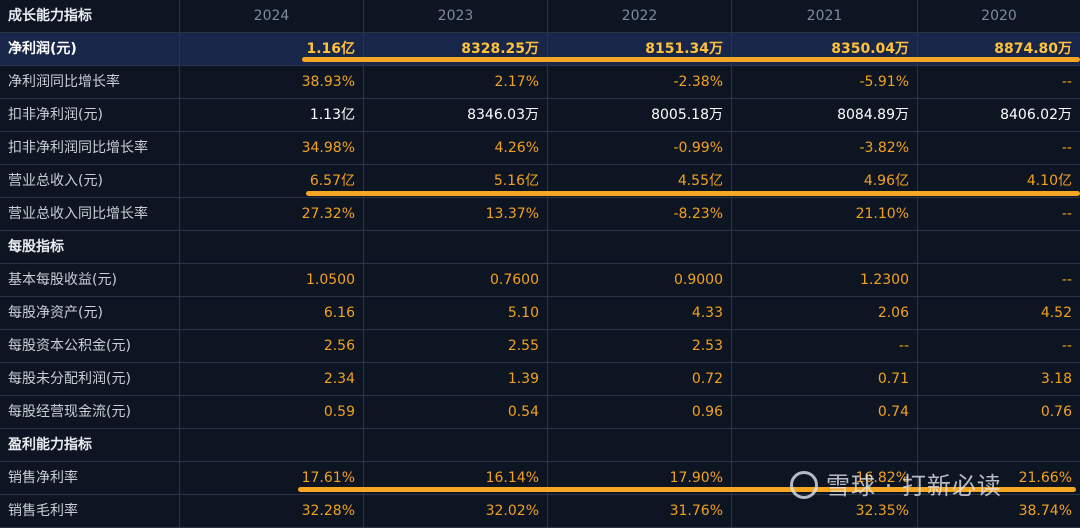  Describe the element at coordinates (640, 478) in the screenshot. I see `value-cell: 17.90%` at that location.